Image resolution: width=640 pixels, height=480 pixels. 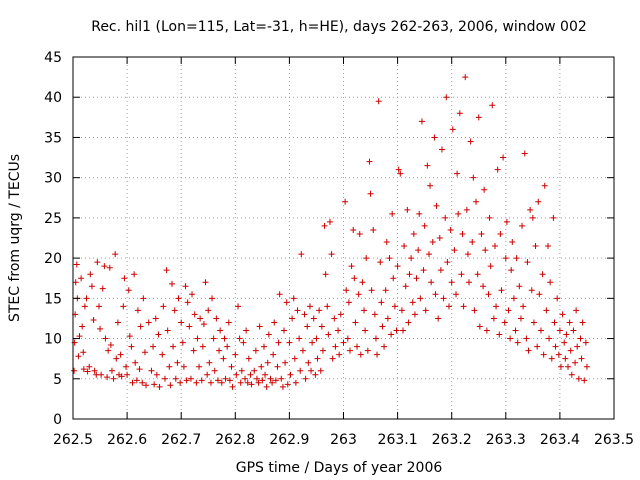 What do you see at coordinates (127, 440) in the screenshot?
I see `x-tick-label: 262.6` at bounding box center [127, 440].